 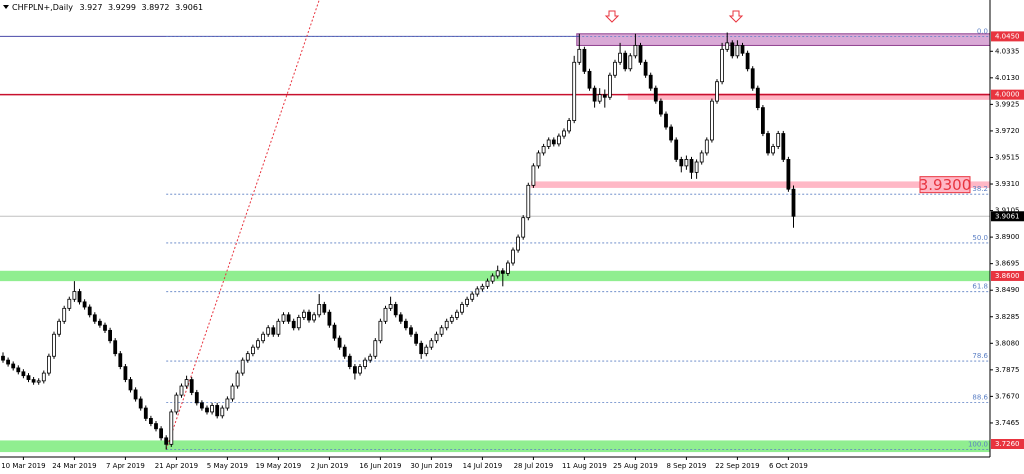 I want to click on y-tick-label: 3.9515, so click(x=1007, y=157).